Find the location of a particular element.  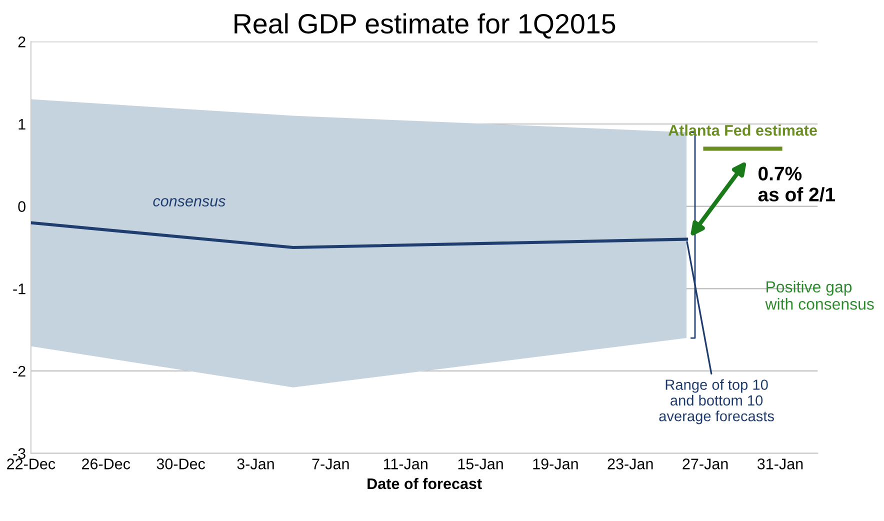

annotation: 0.7% as of 2/1 is located at coordinates (797, 184).